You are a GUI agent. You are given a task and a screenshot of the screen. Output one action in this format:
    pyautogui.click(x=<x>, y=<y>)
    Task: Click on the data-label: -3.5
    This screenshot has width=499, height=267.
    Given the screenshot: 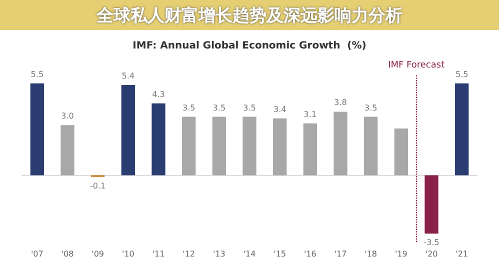 What is the action you would take?
    pyautogui.click(x=432, y=243)
    